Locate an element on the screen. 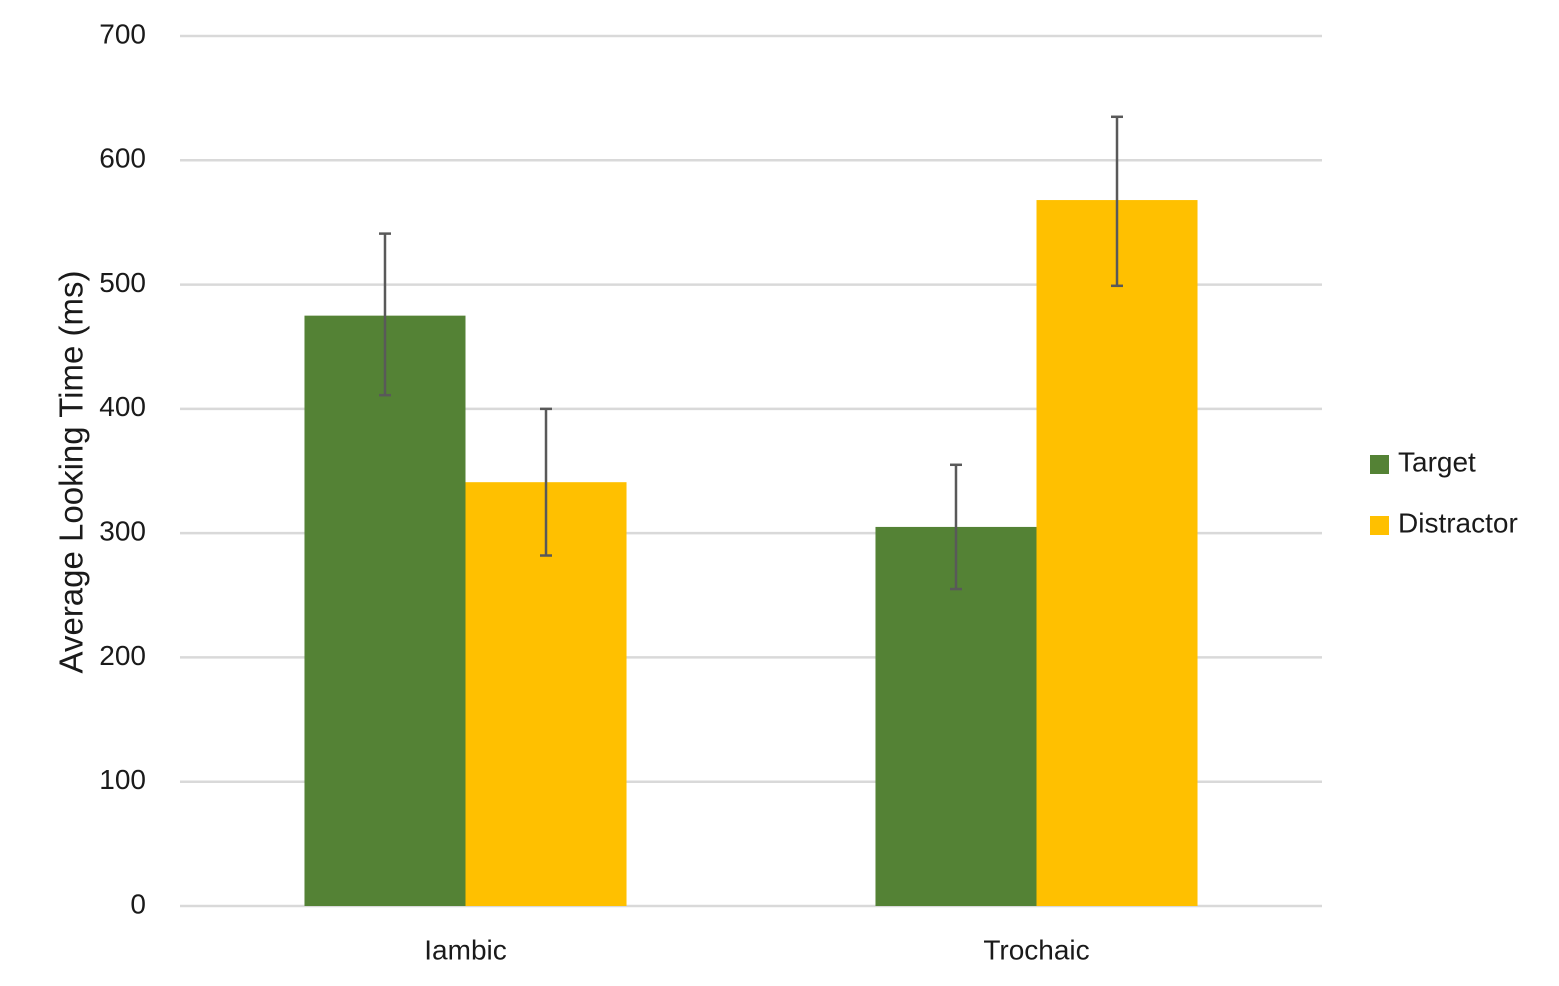 The width and height of the screenshot is (1559, 986). y-tick-label: 600 is located at coordinates (122, 158).